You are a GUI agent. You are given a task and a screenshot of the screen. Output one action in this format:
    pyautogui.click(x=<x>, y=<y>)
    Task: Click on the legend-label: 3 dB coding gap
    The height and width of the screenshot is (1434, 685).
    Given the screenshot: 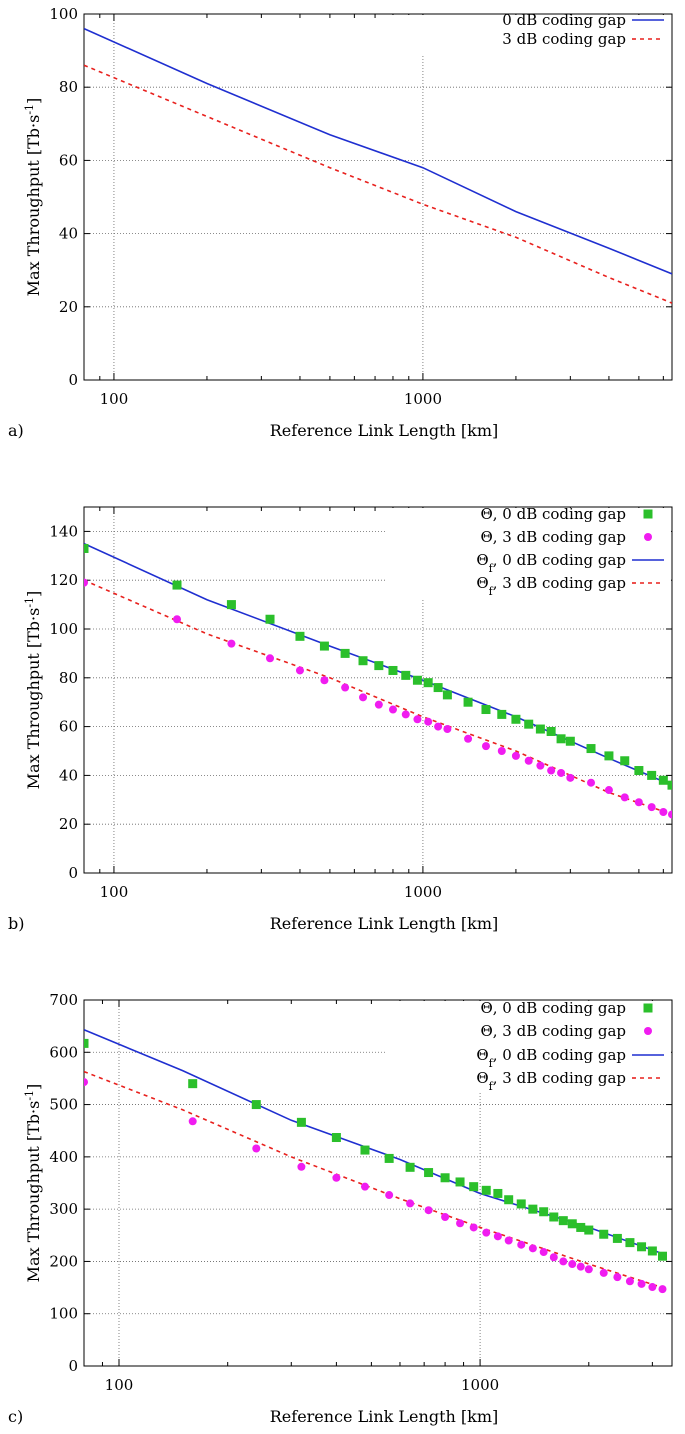 What is the action you would take?
    pyautogui.click(x=564, y=39)
    